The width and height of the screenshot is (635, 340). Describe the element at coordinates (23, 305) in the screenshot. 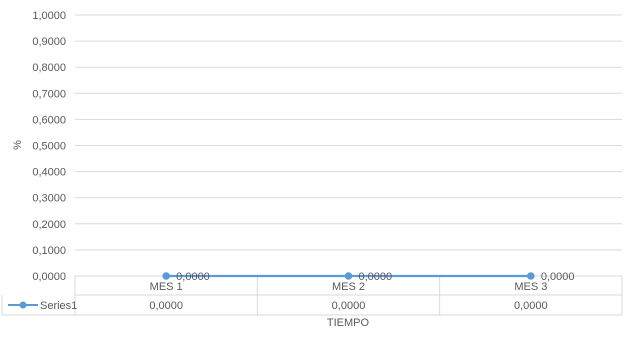

I see `legend-marker` at that location.